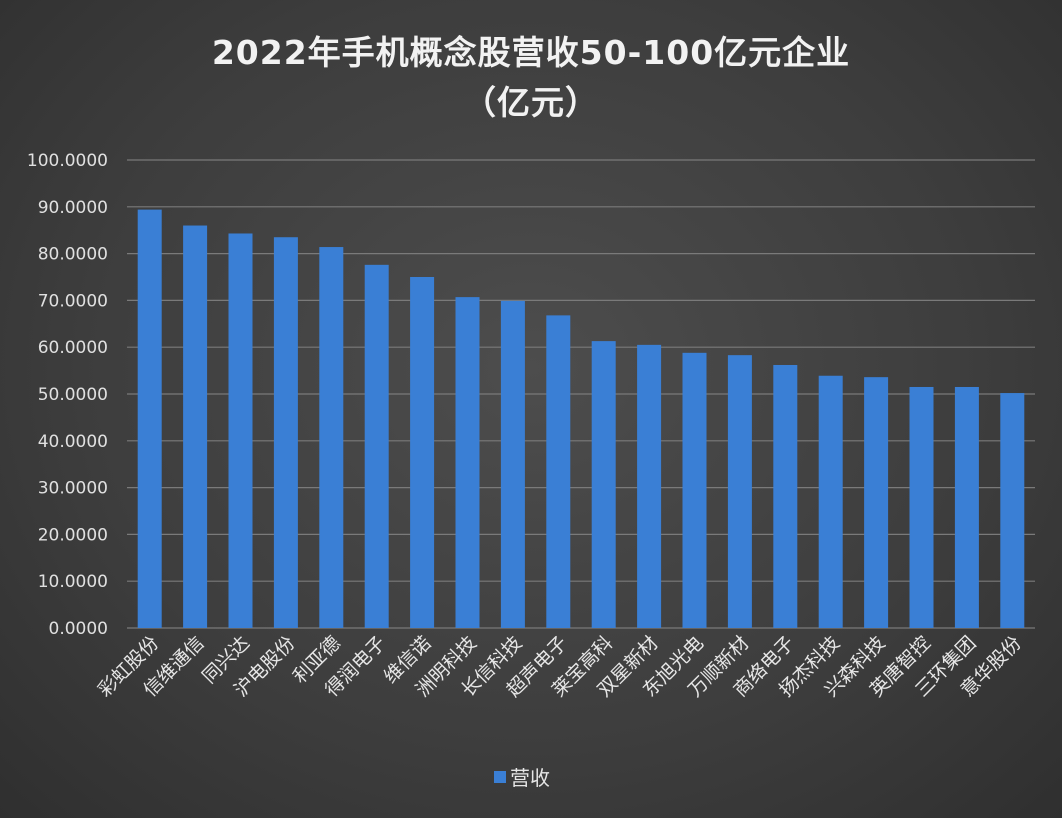 This screenshot has width=1062, height=818. I want to click on legend: 营收, so click(522, 776).